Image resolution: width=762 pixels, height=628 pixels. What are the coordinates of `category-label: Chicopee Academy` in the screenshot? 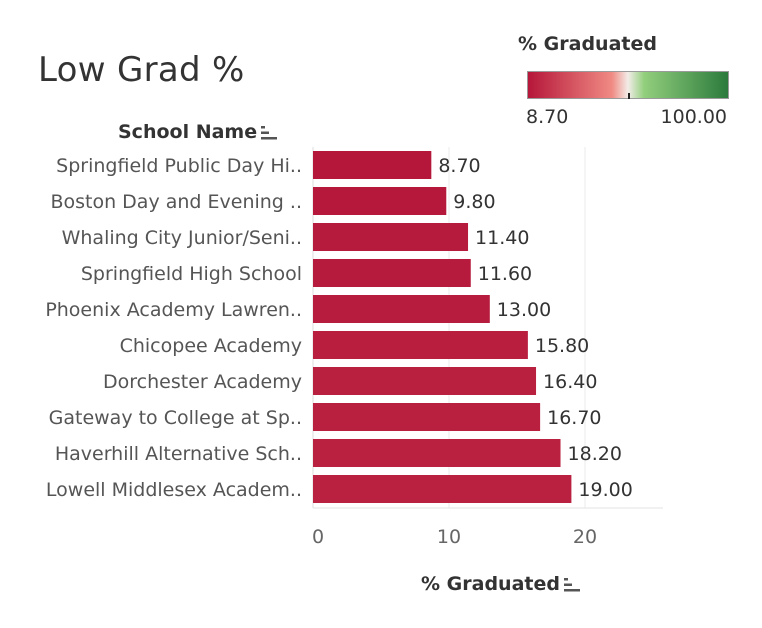 It's located at (211, 346).